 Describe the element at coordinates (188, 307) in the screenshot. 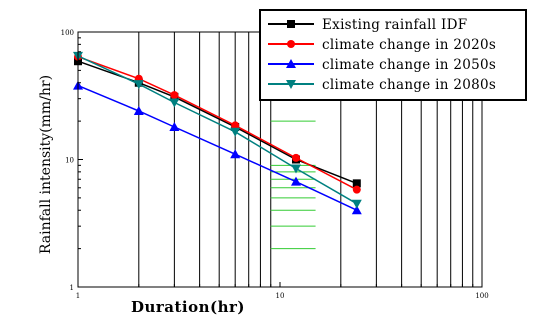

I see `x-axis-label: Duration(hr)` at that location.